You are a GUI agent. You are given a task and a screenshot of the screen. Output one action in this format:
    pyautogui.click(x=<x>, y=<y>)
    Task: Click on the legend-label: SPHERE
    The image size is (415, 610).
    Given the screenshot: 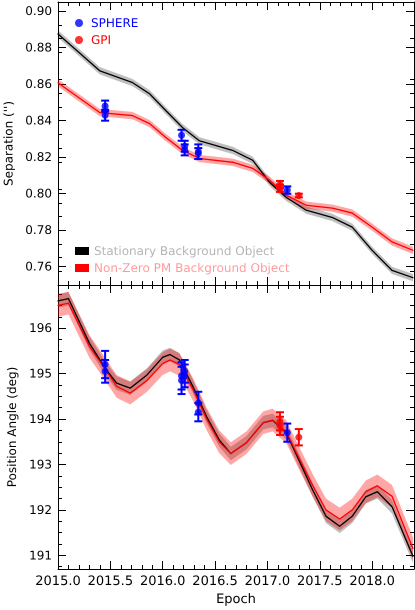 What is the action you would take?
    pyautogui.click(x=114, y=23)
    